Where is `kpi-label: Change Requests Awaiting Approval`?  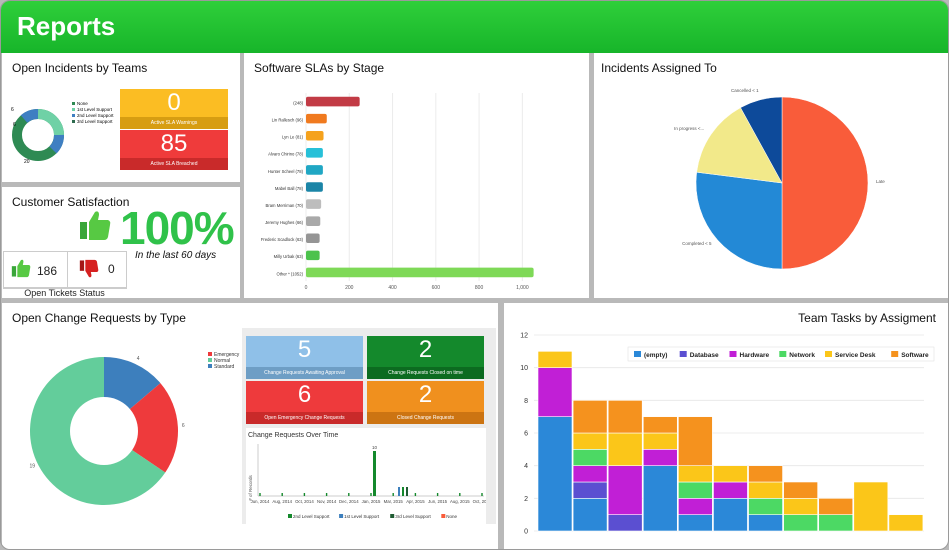
kpi-label: Change Requests Awaiting Approval is located at coordinates (304, 373).